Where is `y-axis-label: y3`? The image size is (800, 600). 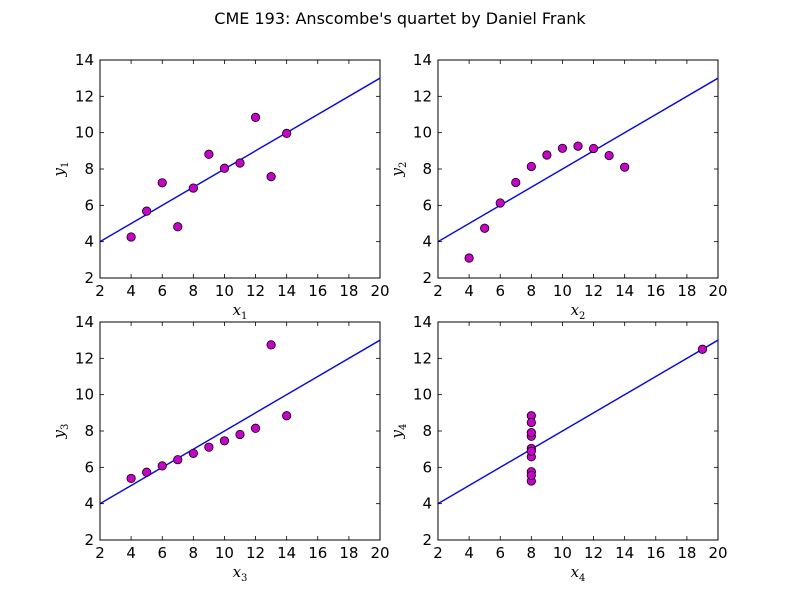
y-axis-label: y3 is located at coordinates (60, 432).